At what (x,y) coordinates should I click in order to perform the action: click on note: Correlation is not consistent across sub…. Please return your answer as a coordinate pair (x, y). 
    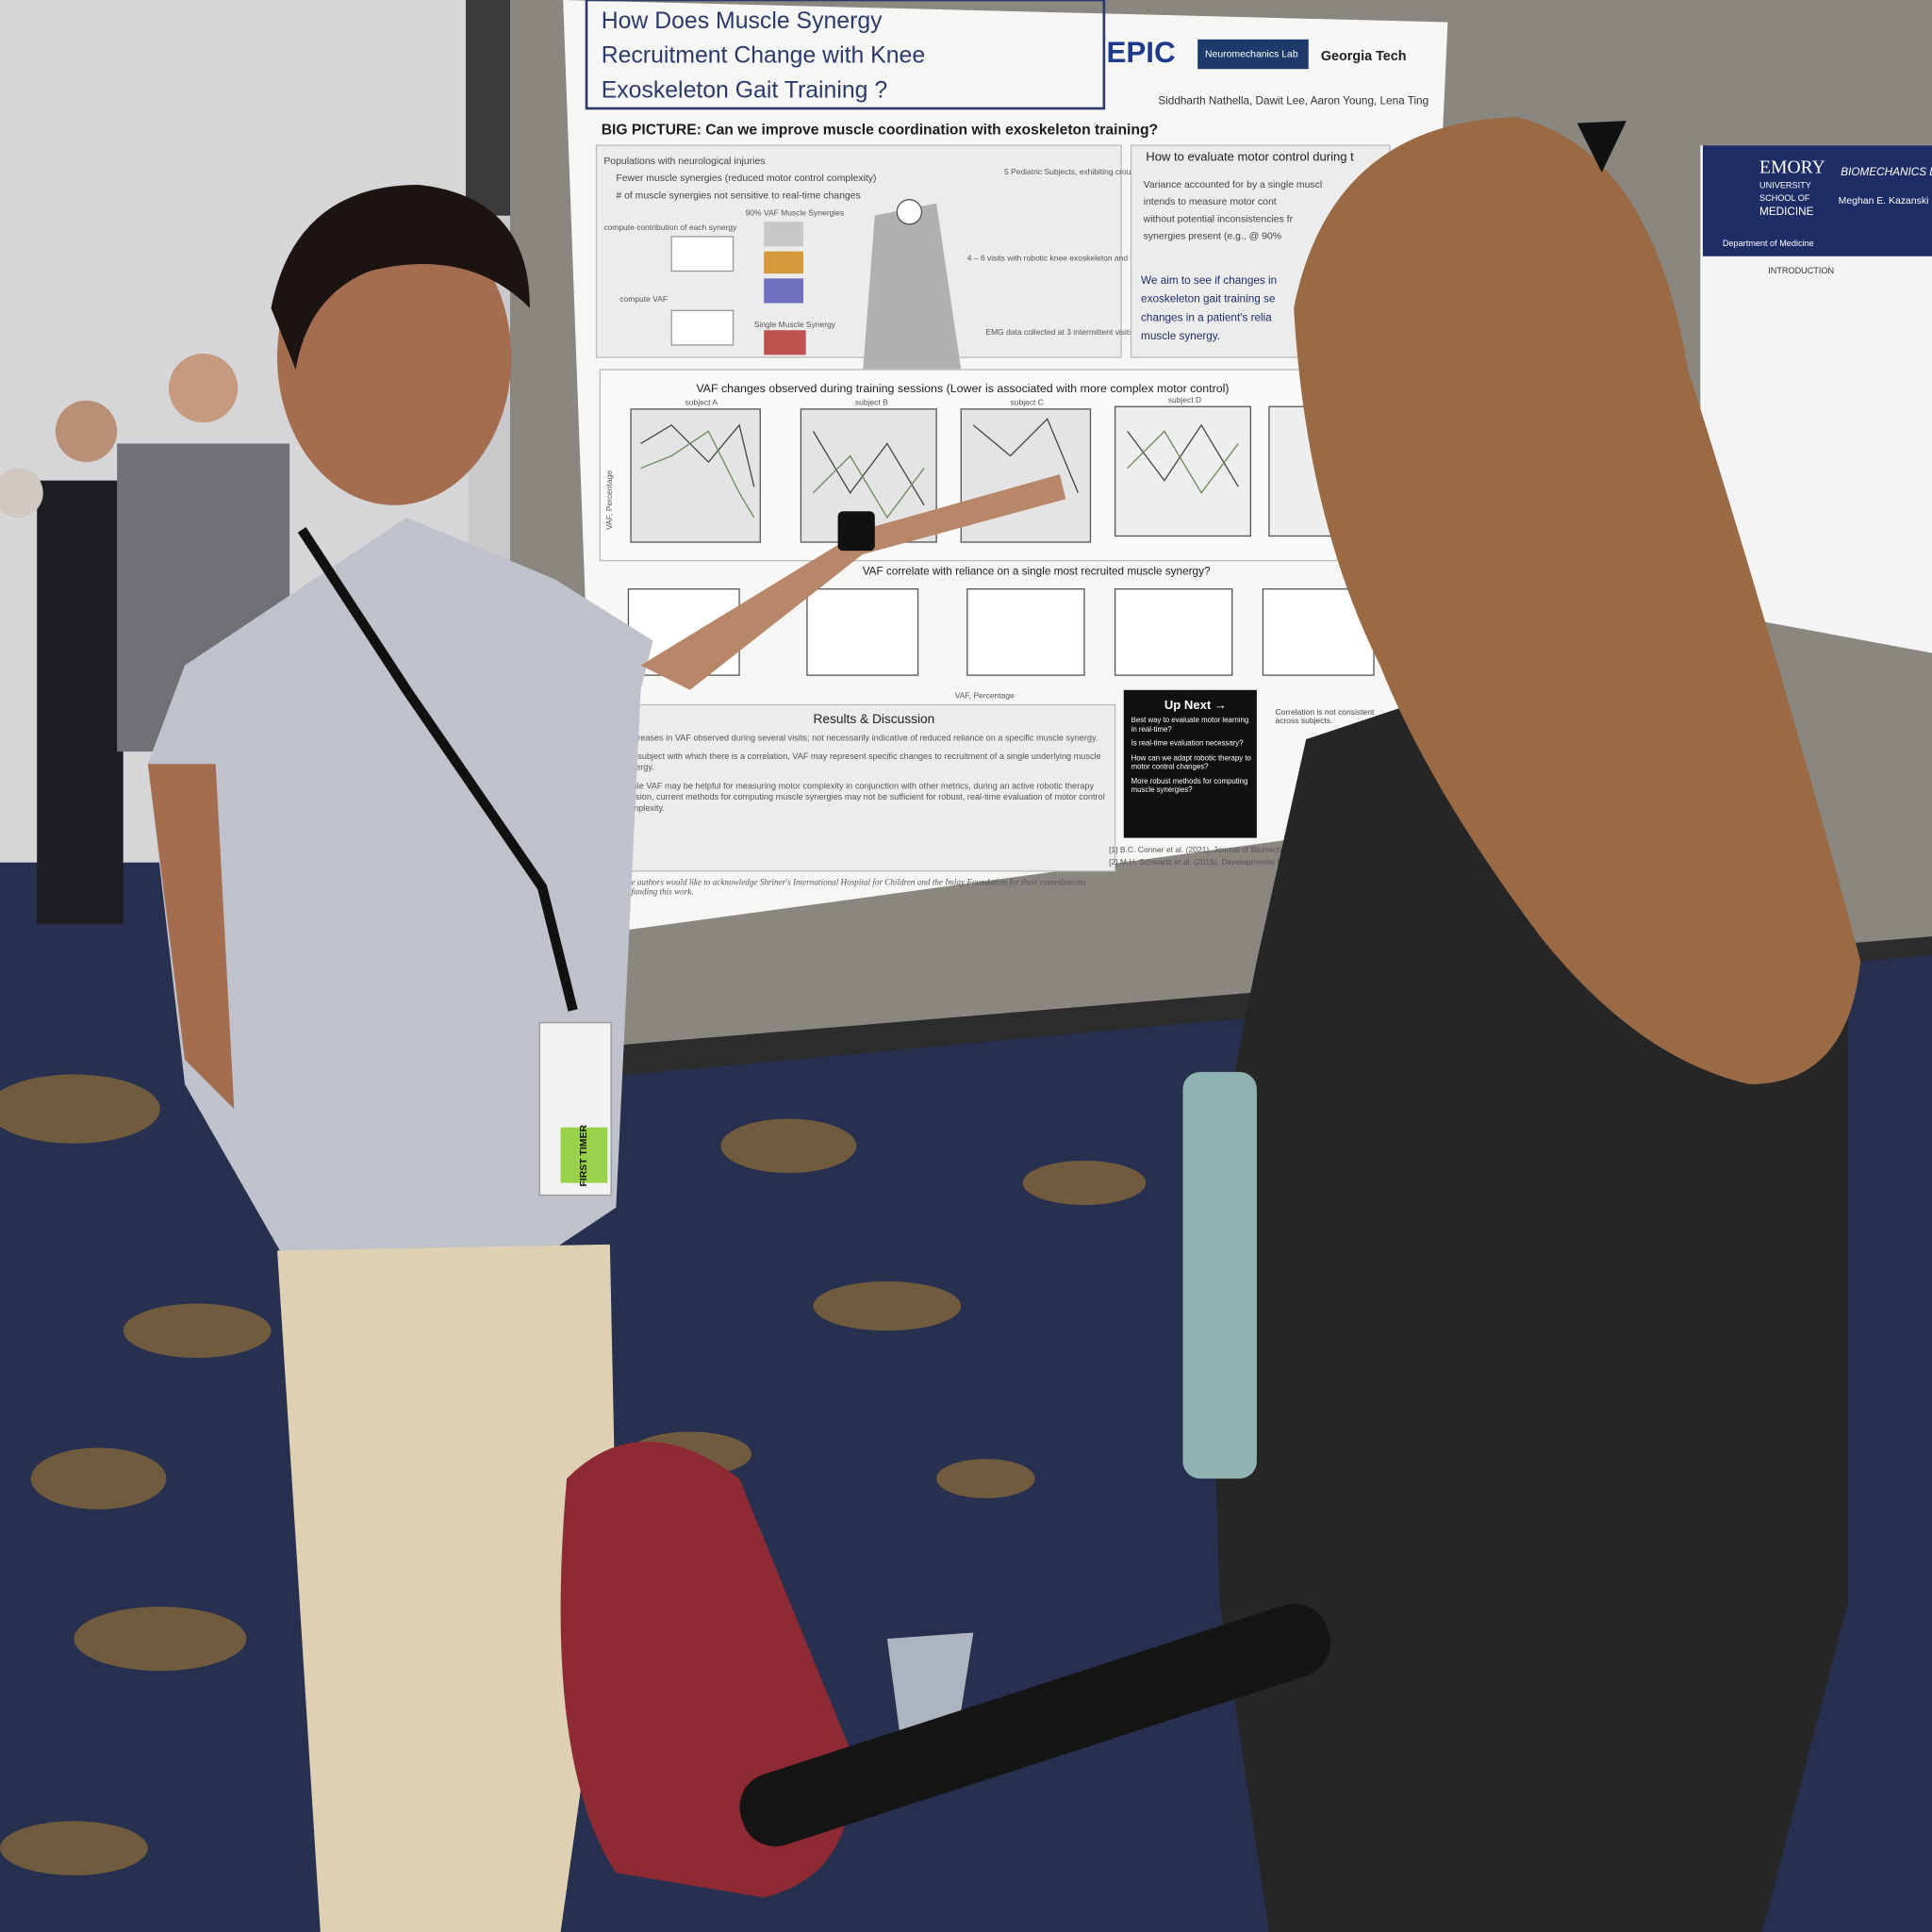
    Looking at the image, I should click on (1325, 717).